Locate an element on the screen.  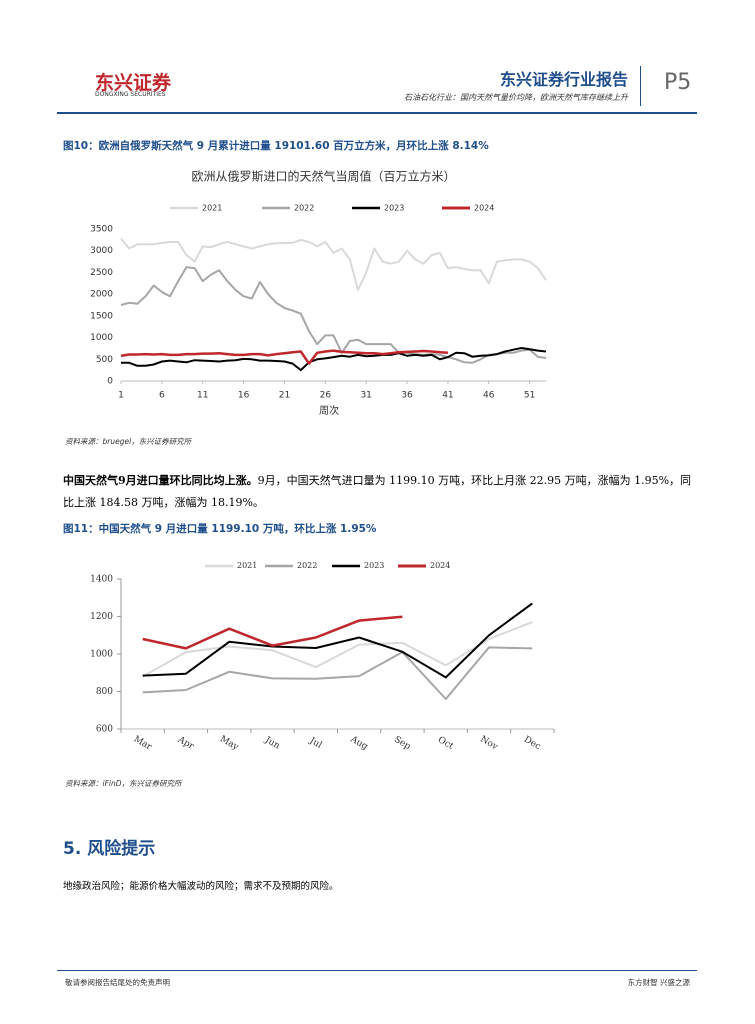
x-tick-label: Jun is located at coordinates (271, 743).